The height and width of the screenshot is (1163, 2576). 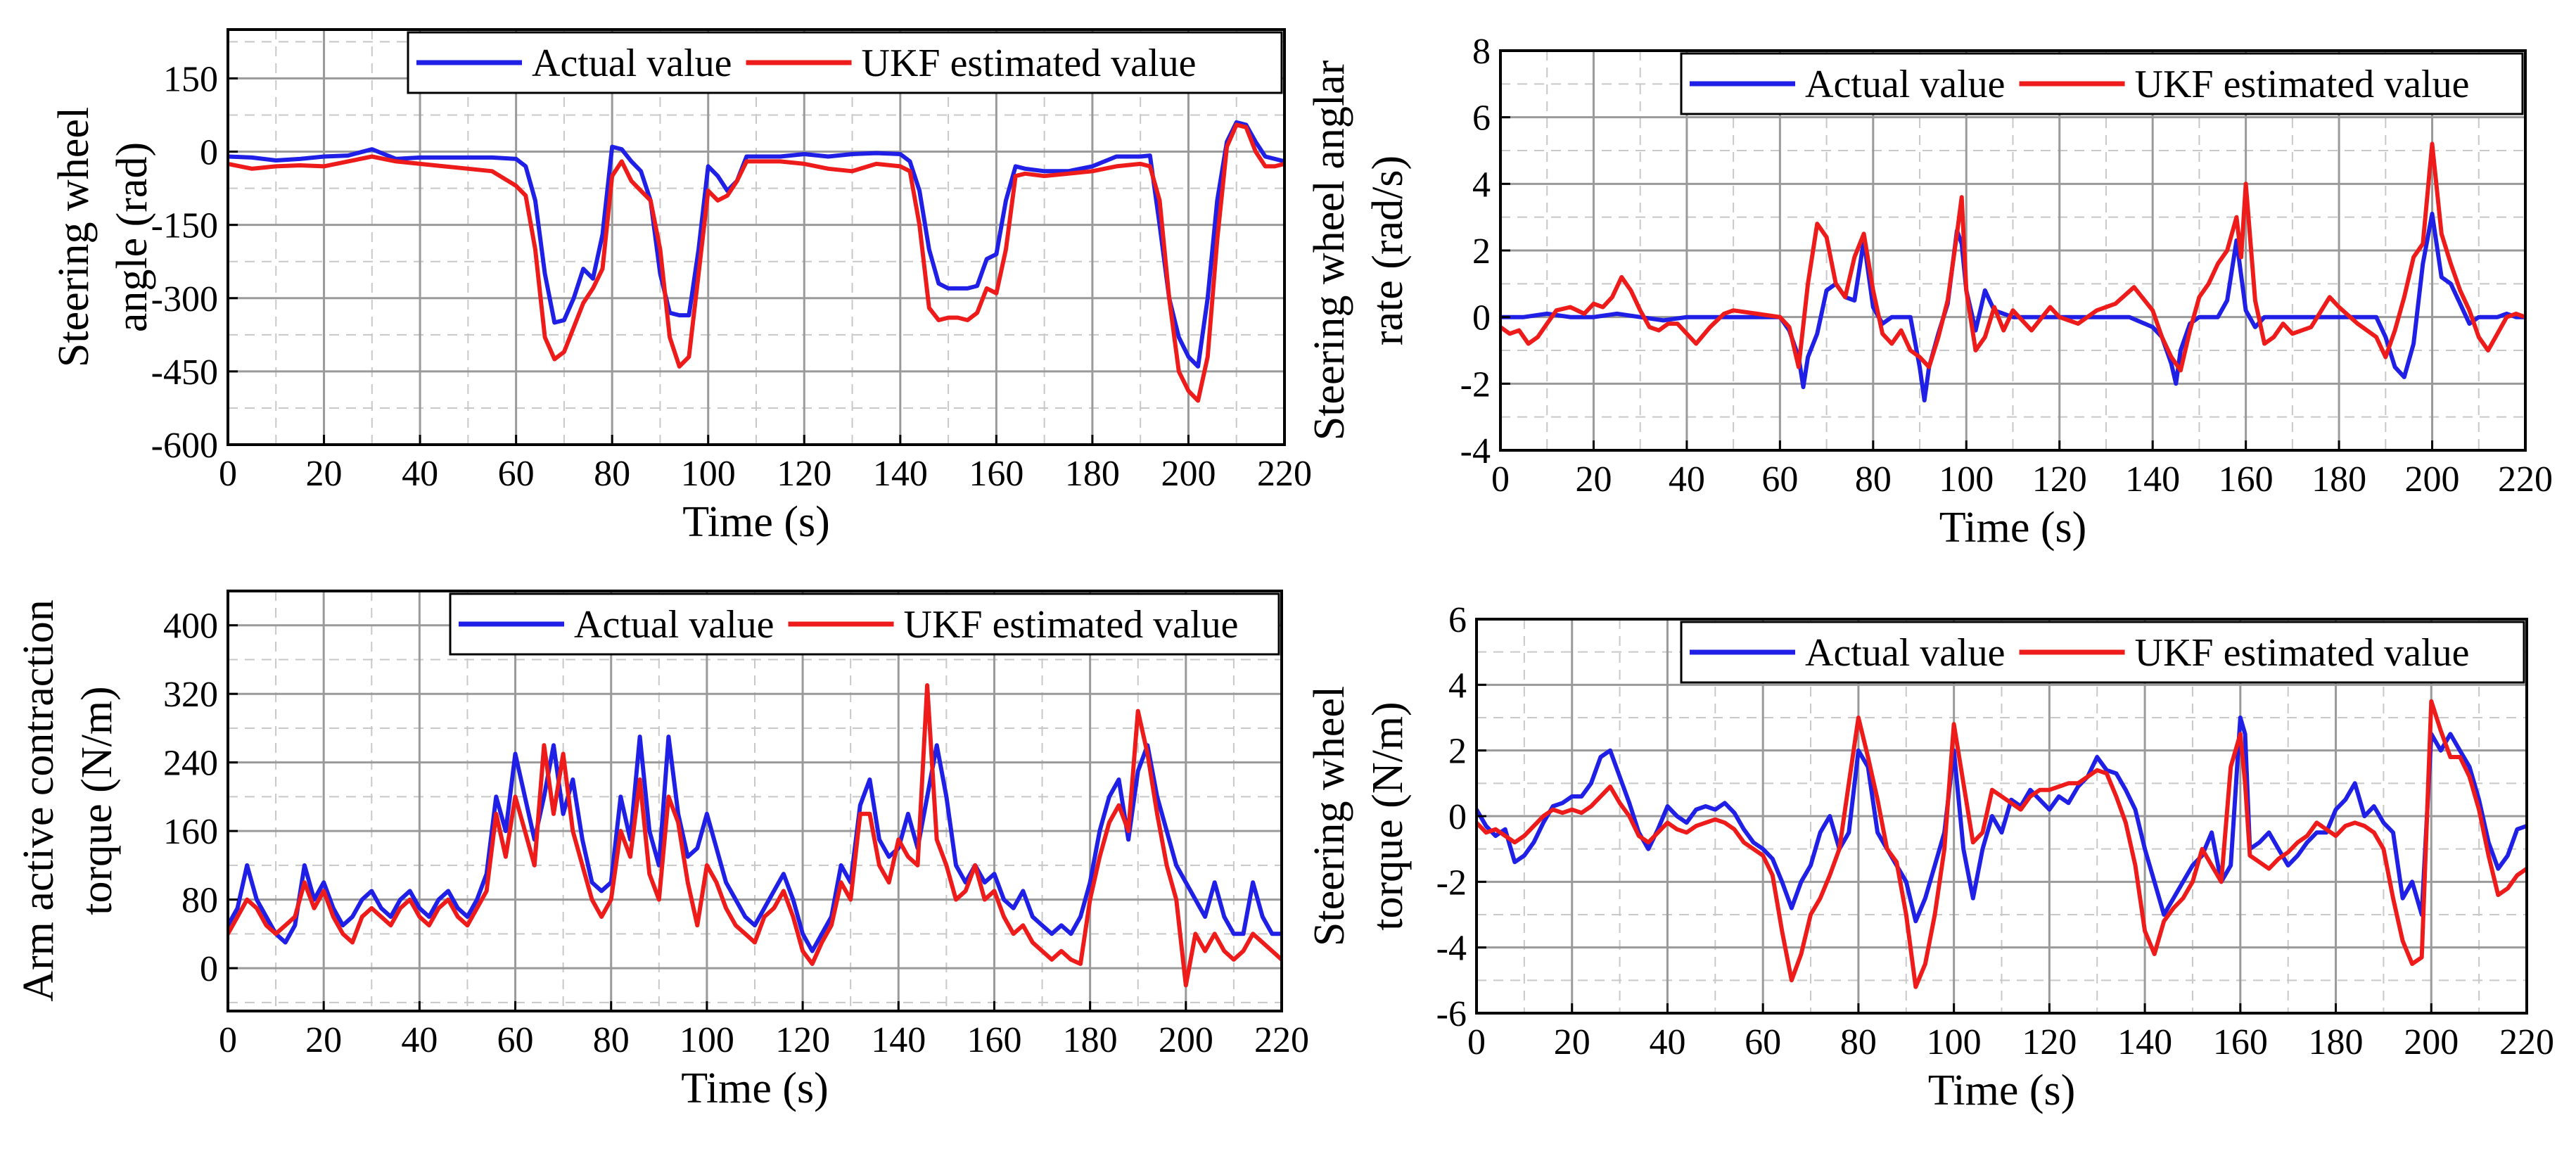 I want to click on y-tick-label: 160, so click(x=190, y=832).